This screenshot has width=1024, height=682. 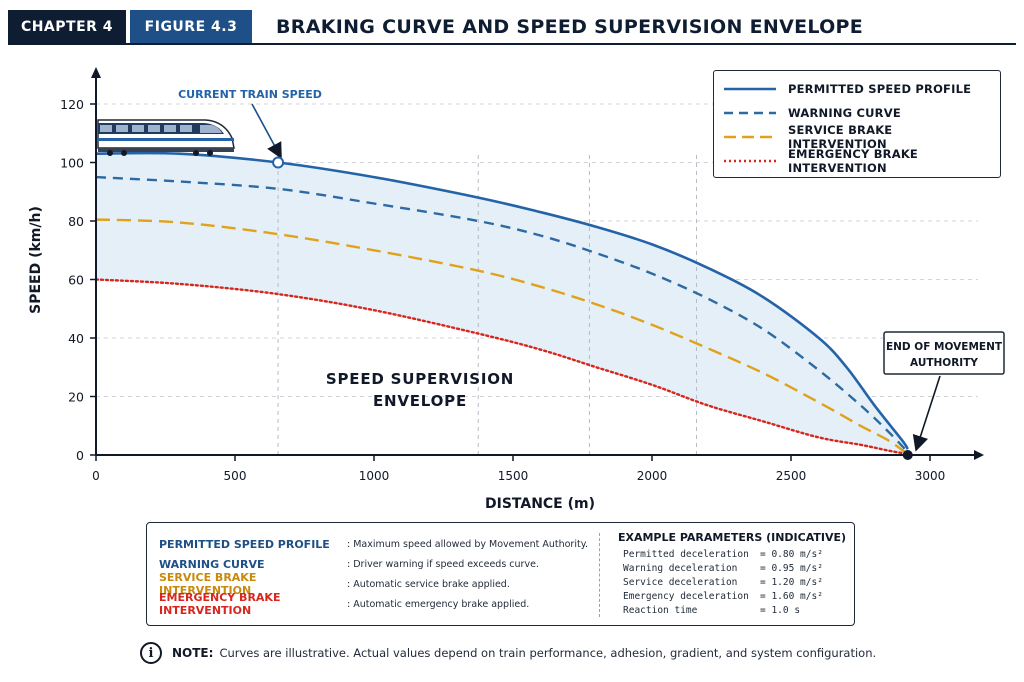 I want to click on definition-term: PERMITTED SPEED PROFILE, so click(x=244, y=544).